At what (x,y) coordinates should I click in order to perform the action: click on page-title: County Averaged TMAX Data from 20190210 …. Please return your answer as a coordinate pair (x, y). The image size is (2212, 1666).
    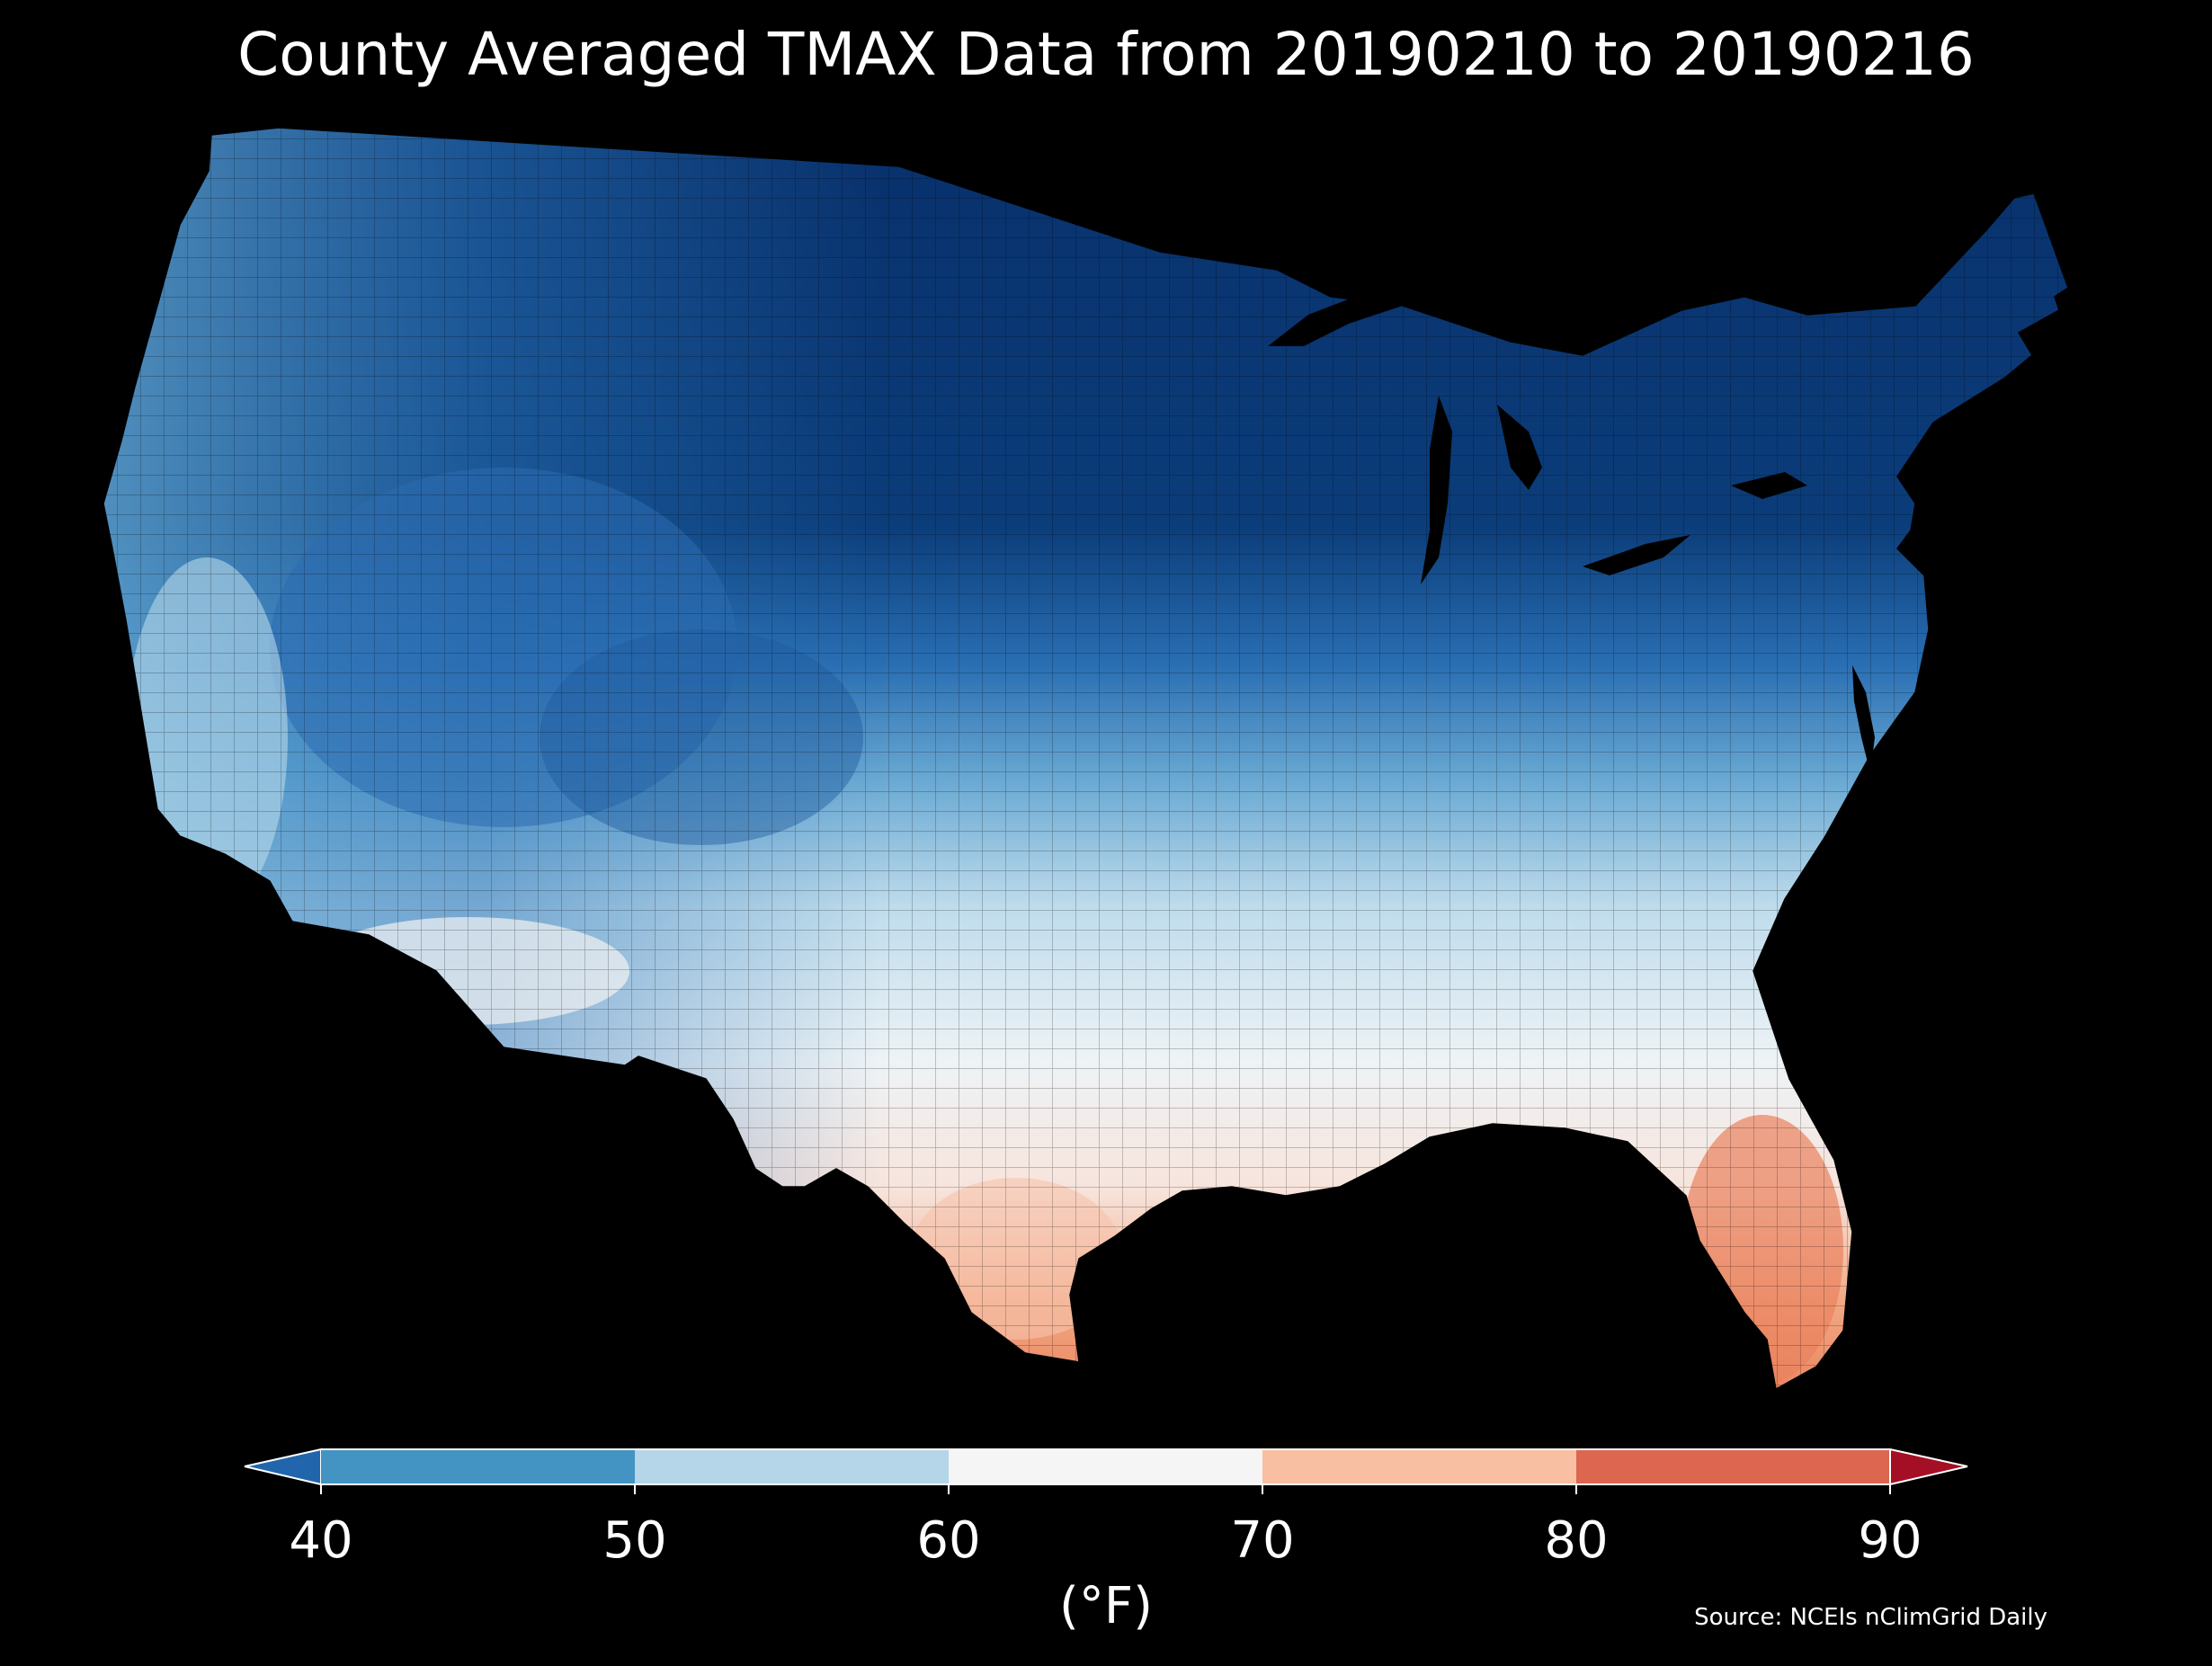
    Looking at the image, I should click on (1106, 55).